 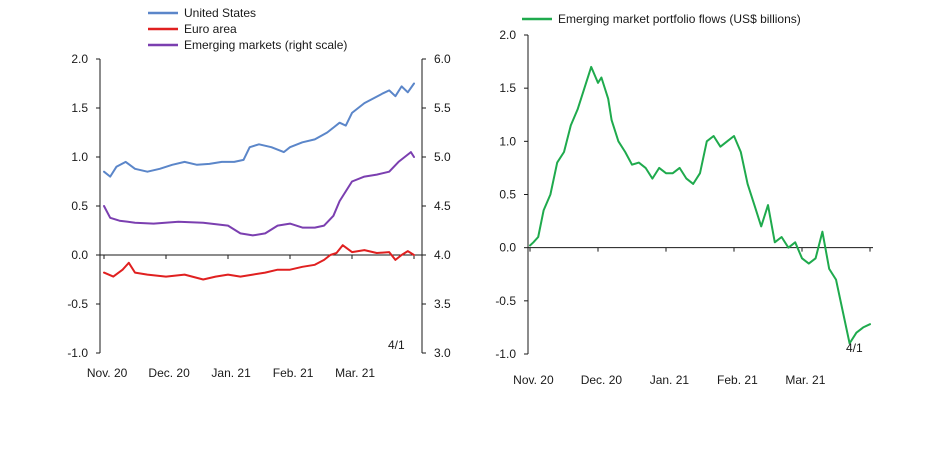 I want to click on legend-label: Euro area, so click(x=210, y=29).